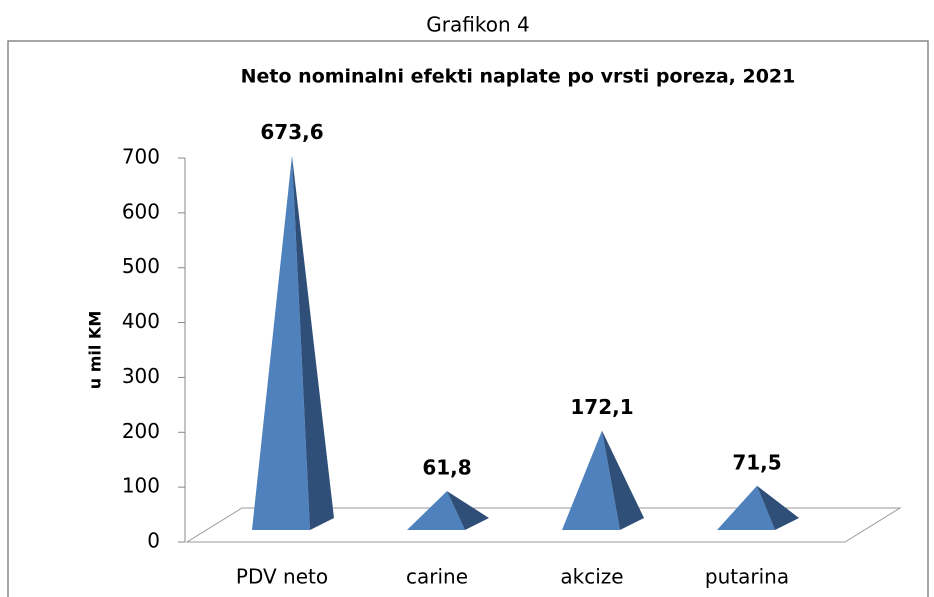 The image size is (934, 597). I want to click on value-label: 61,8, so click(446, 468).